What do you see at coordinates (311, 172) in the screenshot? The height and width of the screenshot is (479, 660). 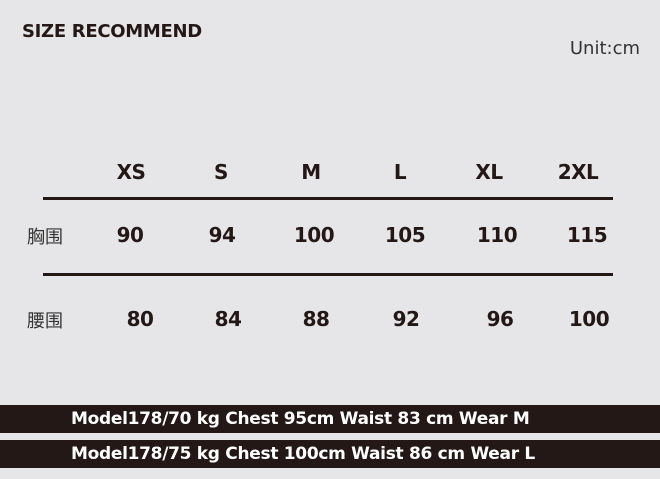 I see `size-m: M` at bounding box center [311, 172].